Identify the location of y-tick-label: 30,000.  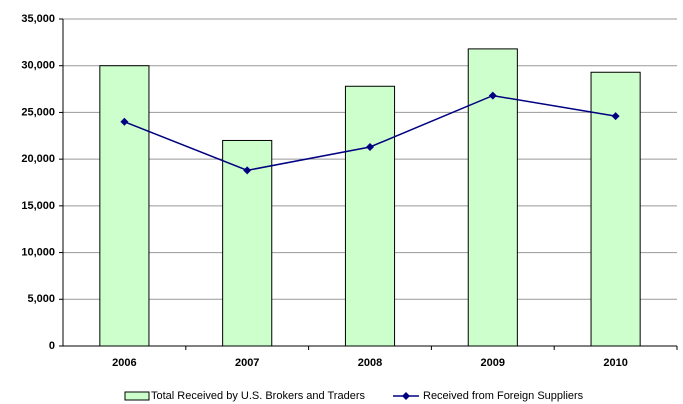
(38, 66).